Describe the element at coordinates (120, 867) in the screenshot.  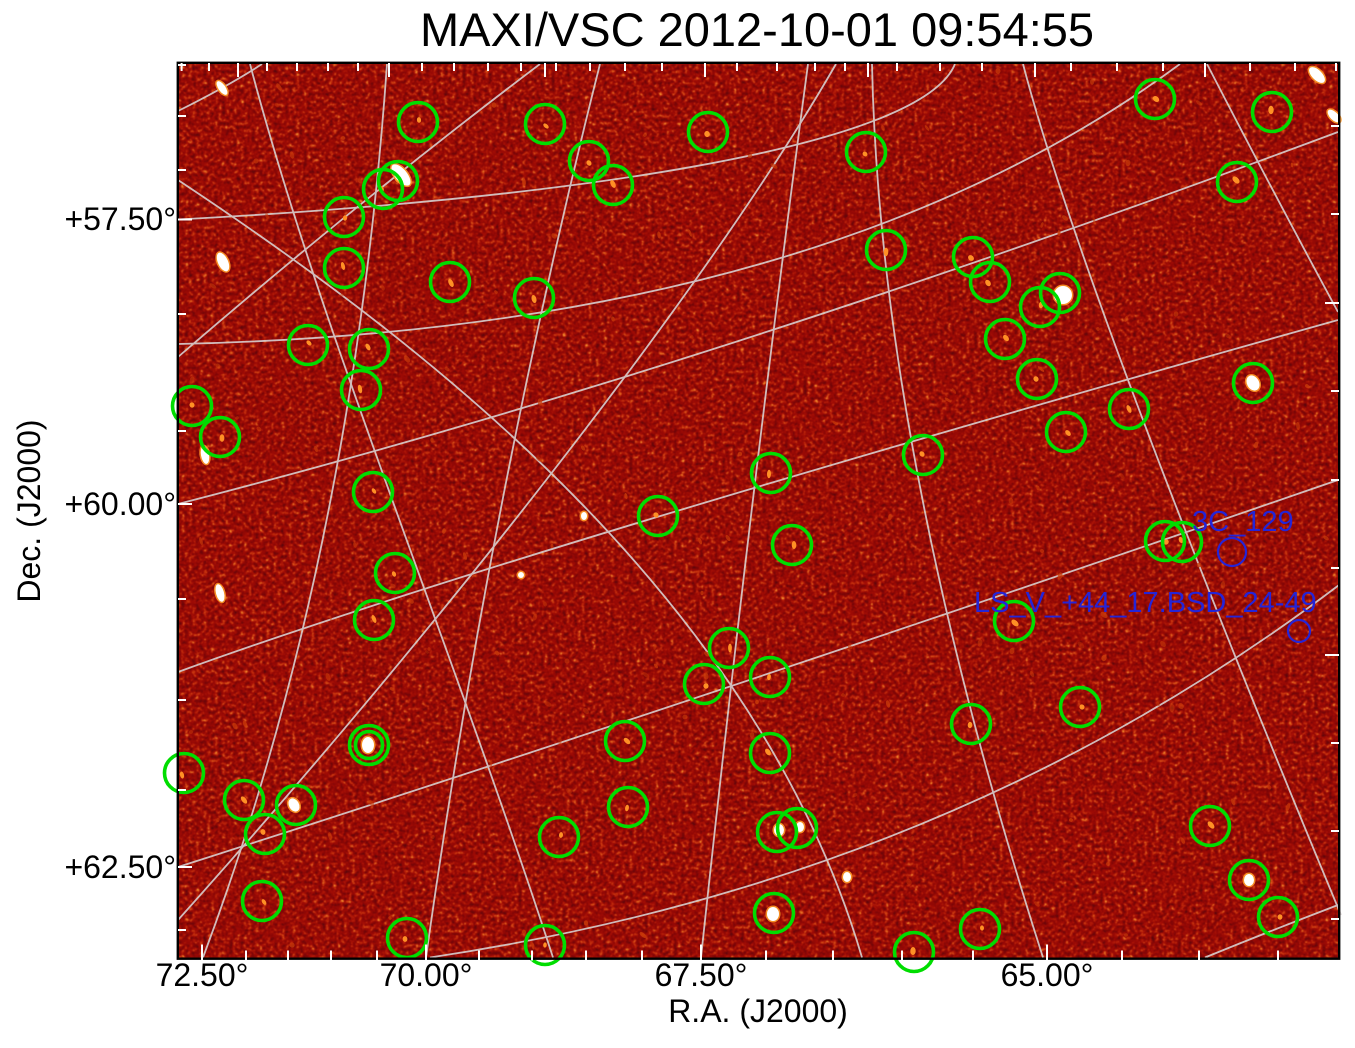
I see `svg-text: +62.50°` at that location.